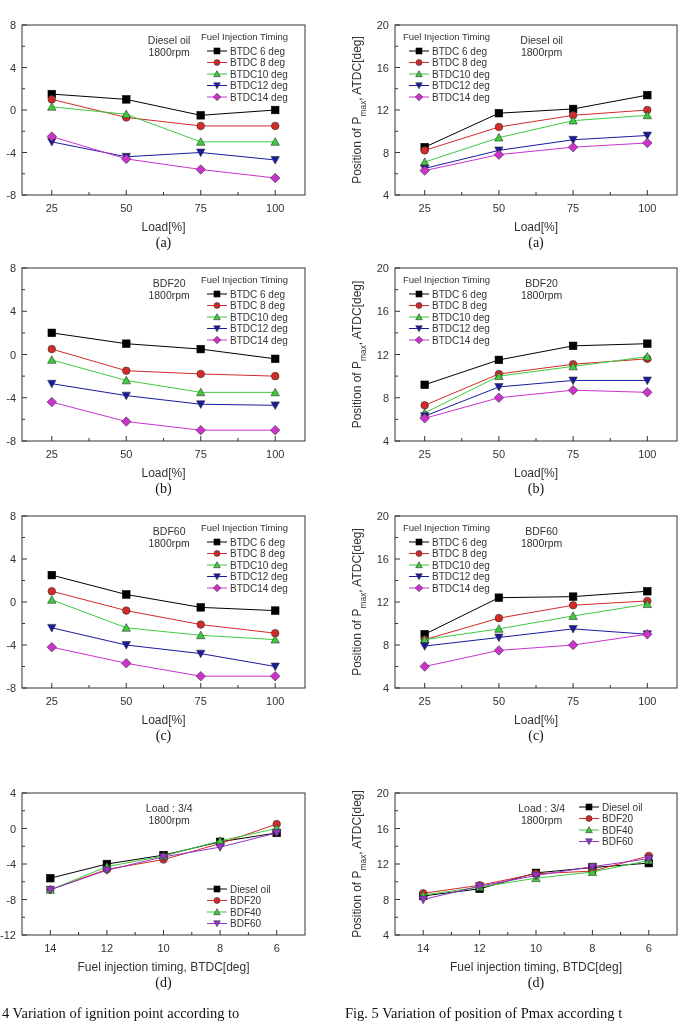 The image size is (682, 1031). What do you see at coordinates (163, 489) in the screenshot?
I see `text: (b)` at bounding box center [163, 489].